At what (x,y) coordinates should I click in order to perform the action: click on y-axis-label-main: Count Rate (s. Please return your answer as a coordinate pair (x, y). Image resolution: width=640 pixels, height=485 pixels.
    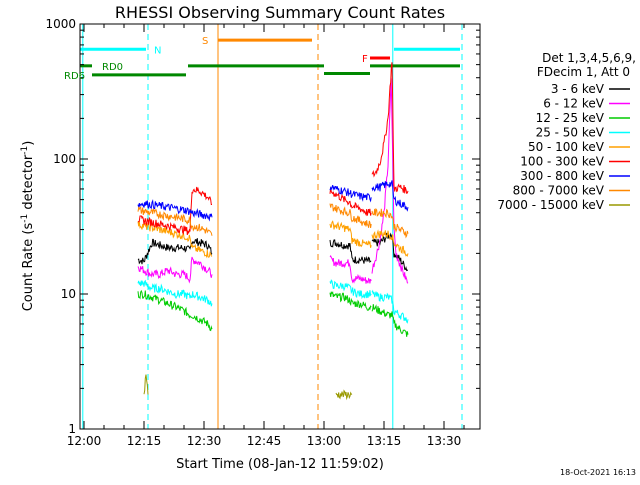
    Looking at the image, I should click on (28, 267).